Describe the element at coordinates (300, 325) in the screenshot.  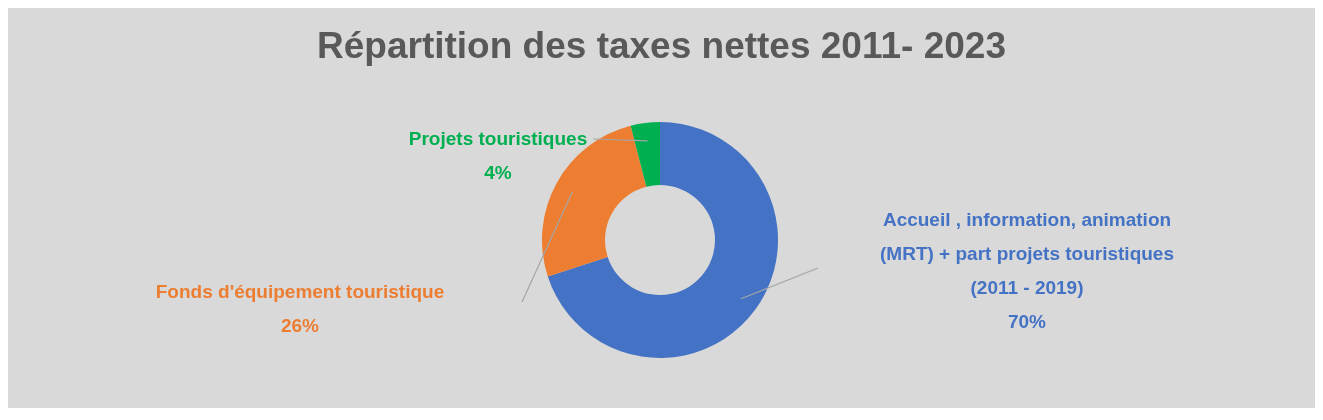
I see `data-label: 26%` at that location.